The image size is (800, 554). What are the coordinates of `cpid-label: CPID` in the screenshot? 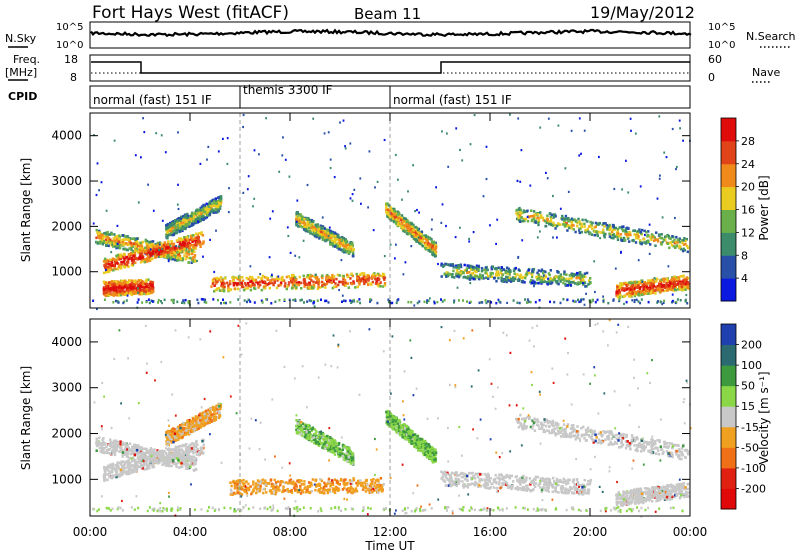 It's located at (22, 96).